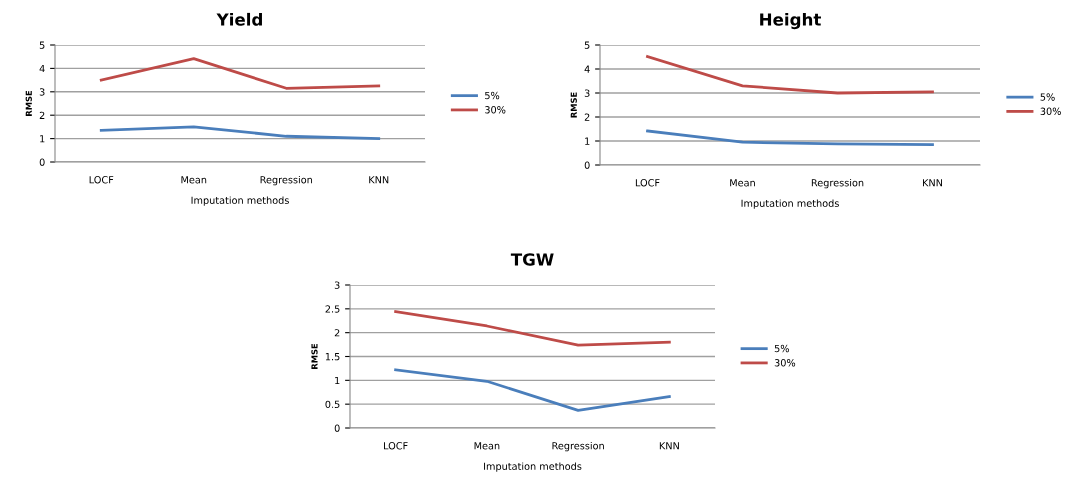 The image size is (1069, 483). I want to click on y-tick-label: 0.5, so click(332, 404).